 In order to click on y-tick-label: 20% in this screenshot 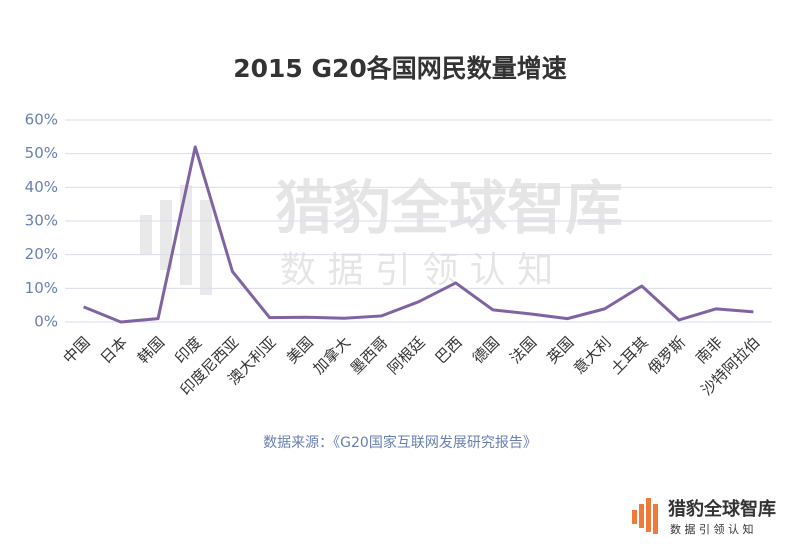, I will do `click(41, 254)`.